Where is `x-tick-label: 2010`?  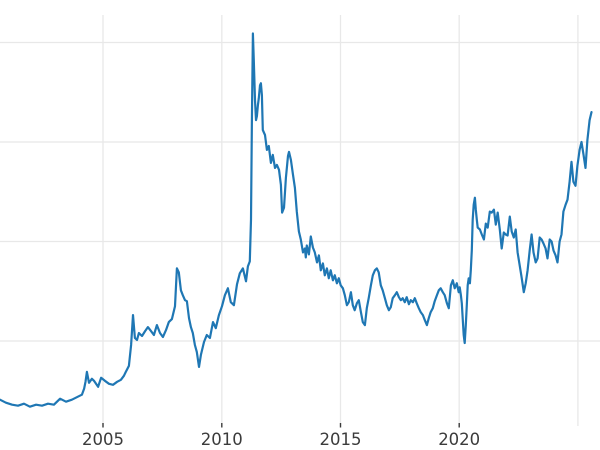
x-tick-label: 2010 is located at coordinates (222, 439).